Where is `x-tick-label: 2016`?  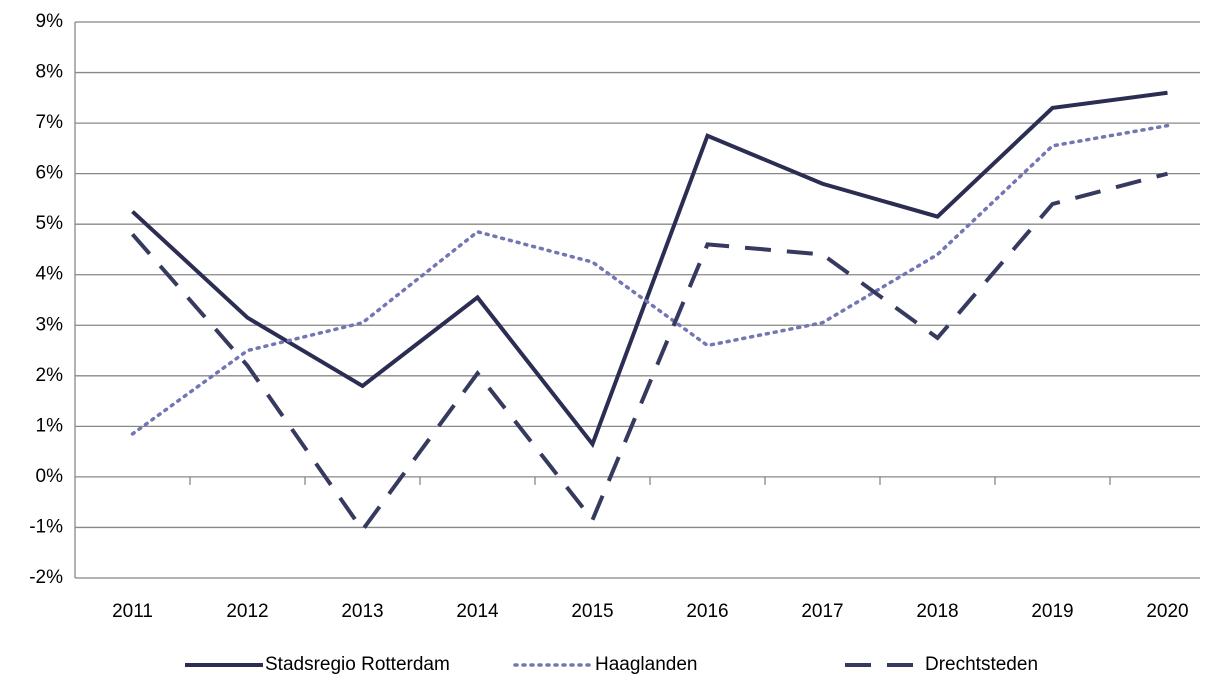 x-tick-label: 2016 is located at coordinates (707, 611).